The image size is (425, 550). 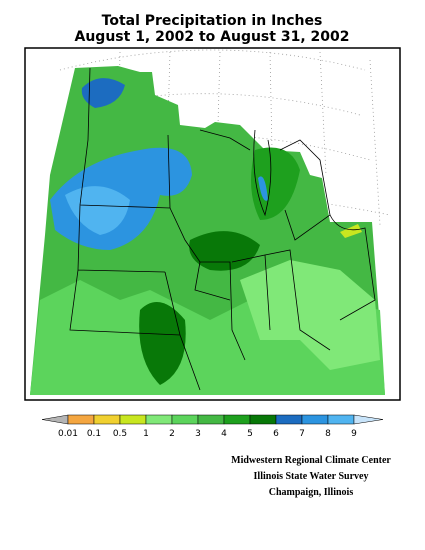 What do you see at coordinates (212, 426) in the screenshot?
I see `legend: 0.01 0.1 0.5 1 2 3 4 5 6 7 8 9` at bounding box center [212, 426].